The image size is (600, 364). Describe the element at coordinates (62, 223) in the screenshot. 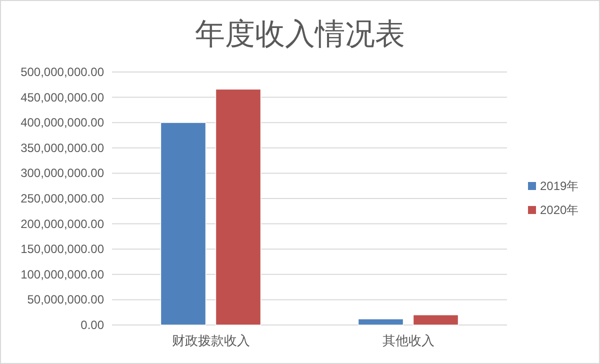

I see `y-tick-label: 200,000,000.00` at that location.